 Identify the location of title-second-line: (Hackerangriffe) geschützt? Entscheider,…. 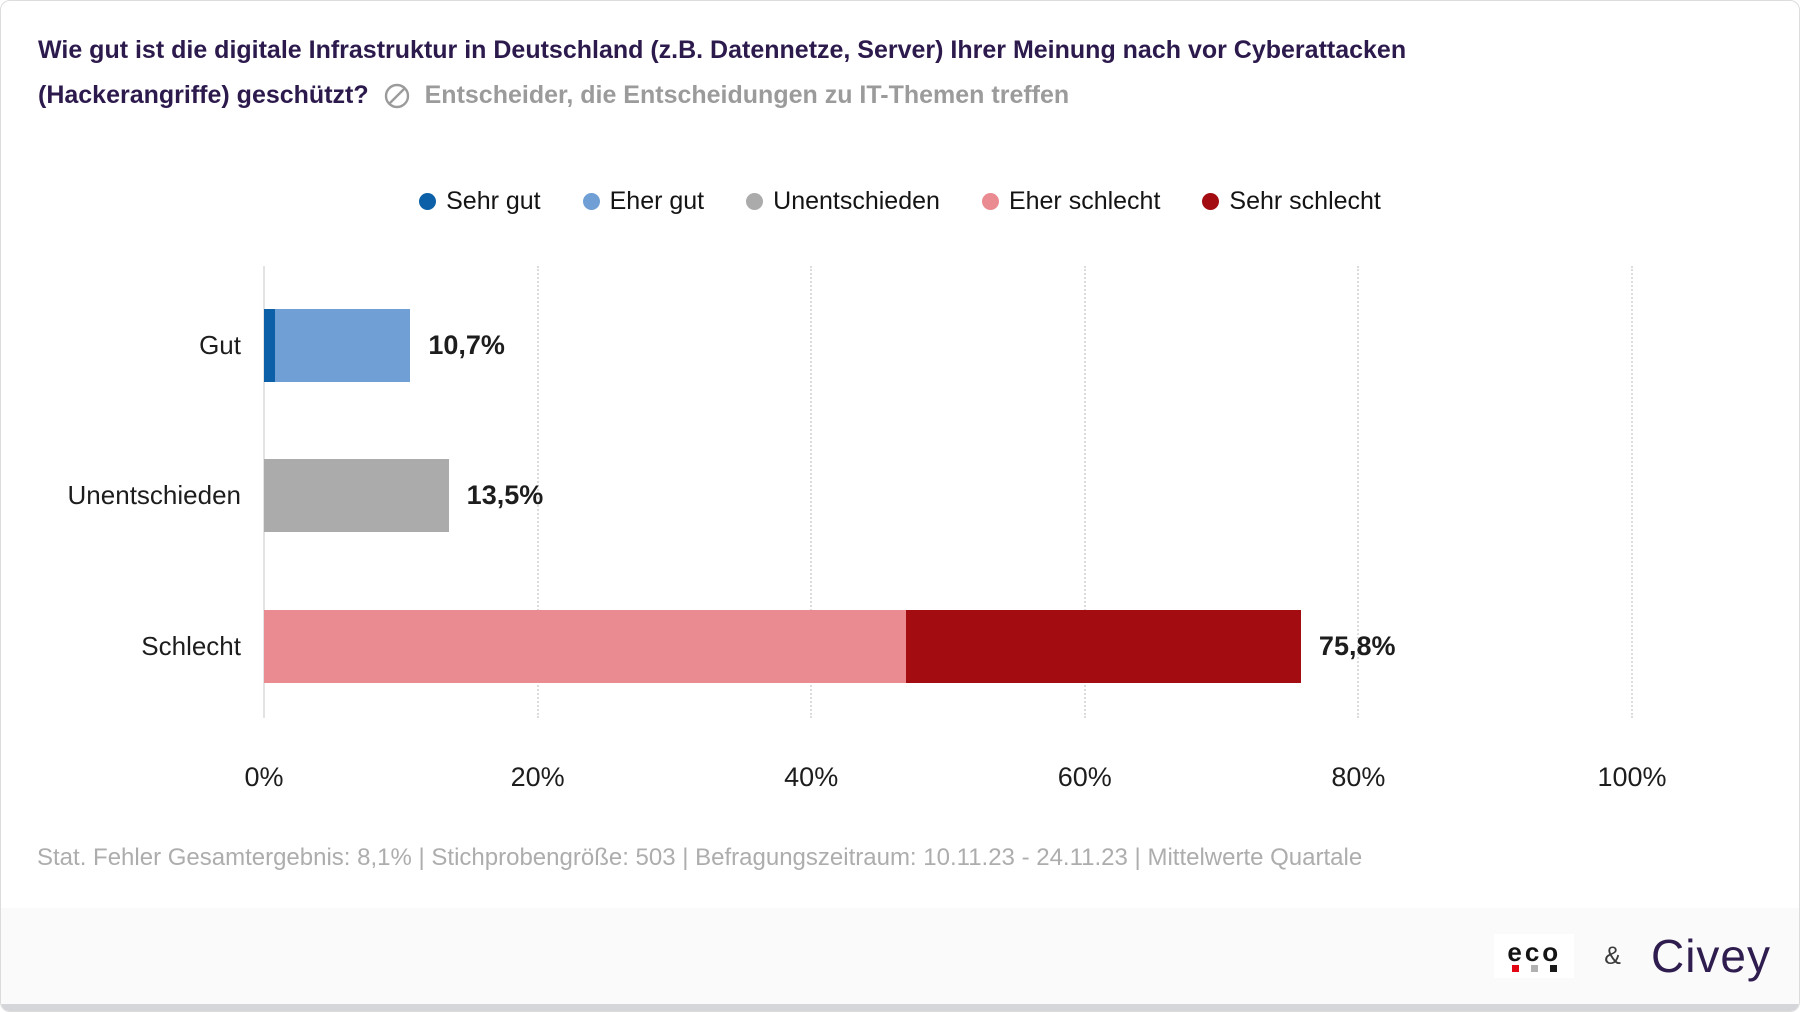
(553, 95).